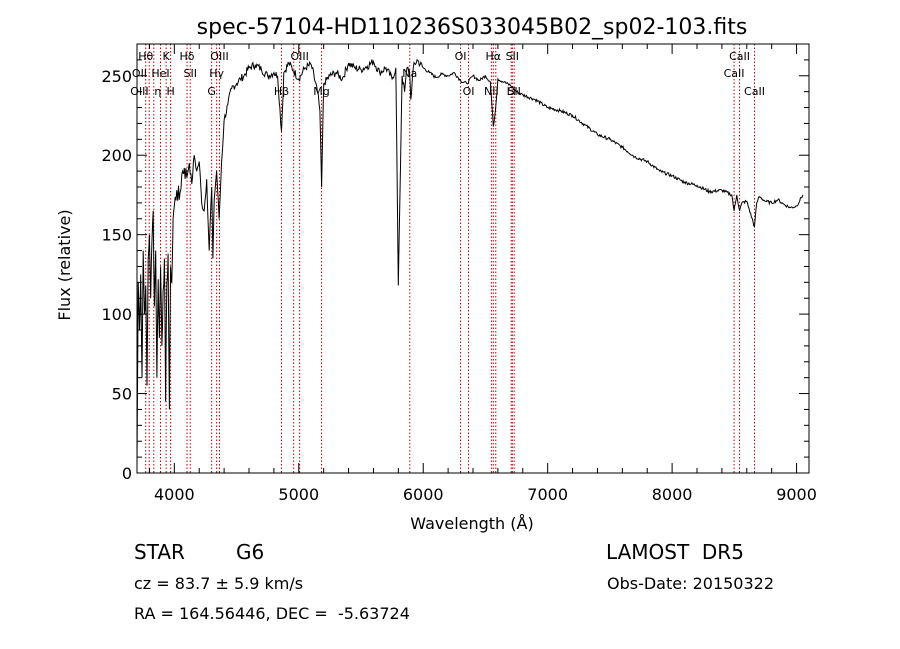 Image resolution: width=900 pixels, height=649 pixels. What do you see at coordinates (170, 91) in the screenshot?
I see `line-label-5: H` at bounding box center [170, 91].